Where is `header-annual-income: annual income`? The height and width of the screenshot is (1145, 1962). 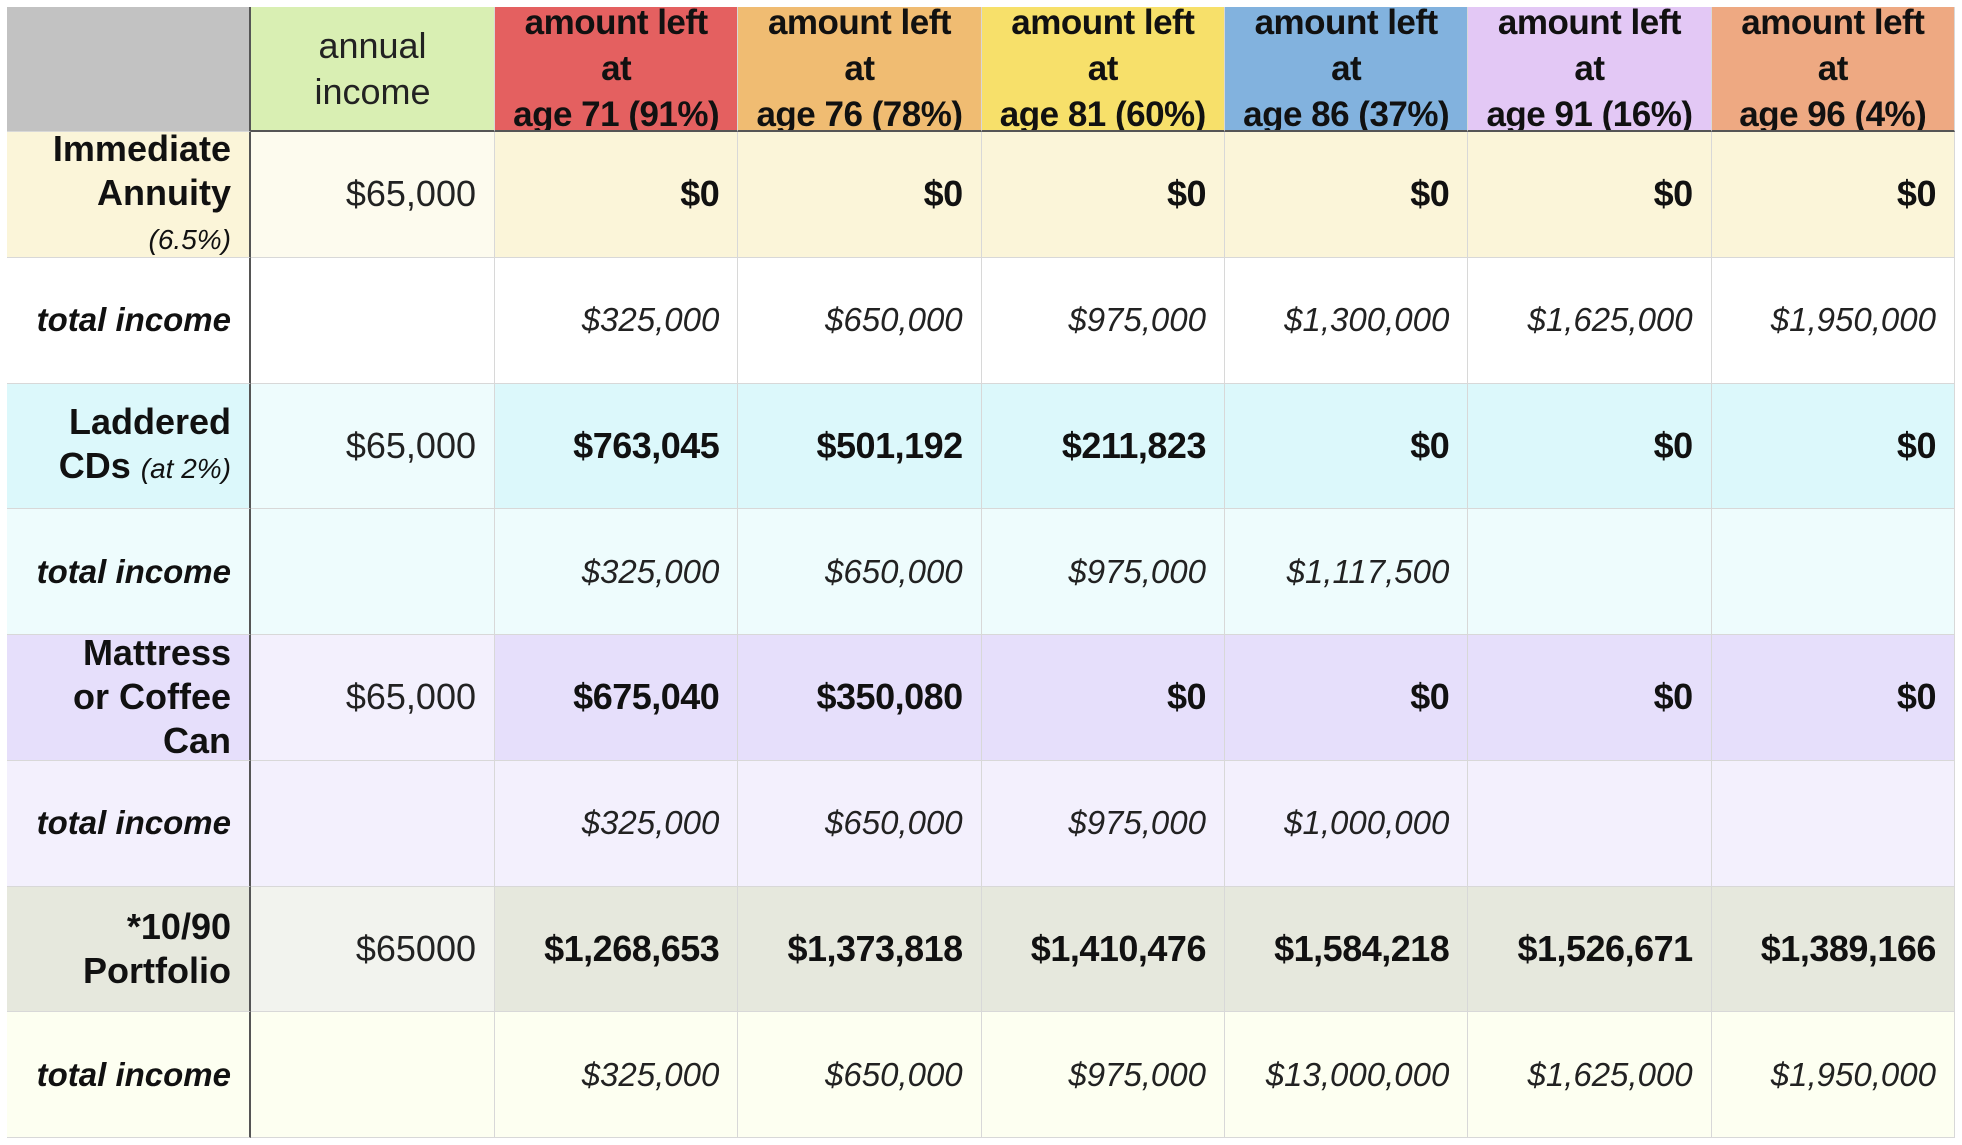
header-annual-income: annual income is located at coordinates (373, 69).